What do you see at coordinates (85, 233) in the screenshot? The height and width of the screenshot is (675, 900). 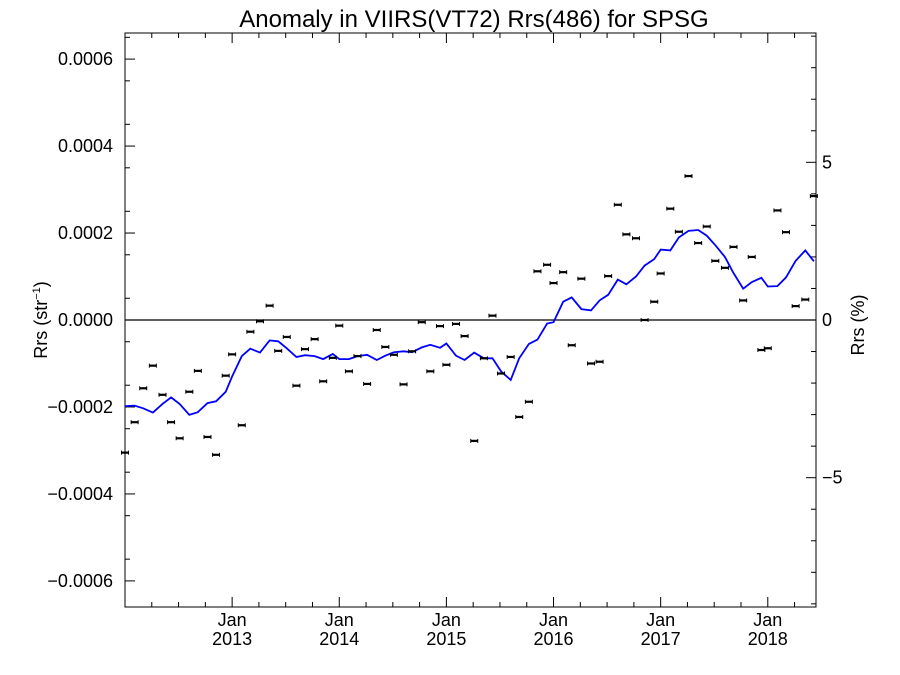 I see `y-tick-label: 0.0002` at bounding box center [85, 233].